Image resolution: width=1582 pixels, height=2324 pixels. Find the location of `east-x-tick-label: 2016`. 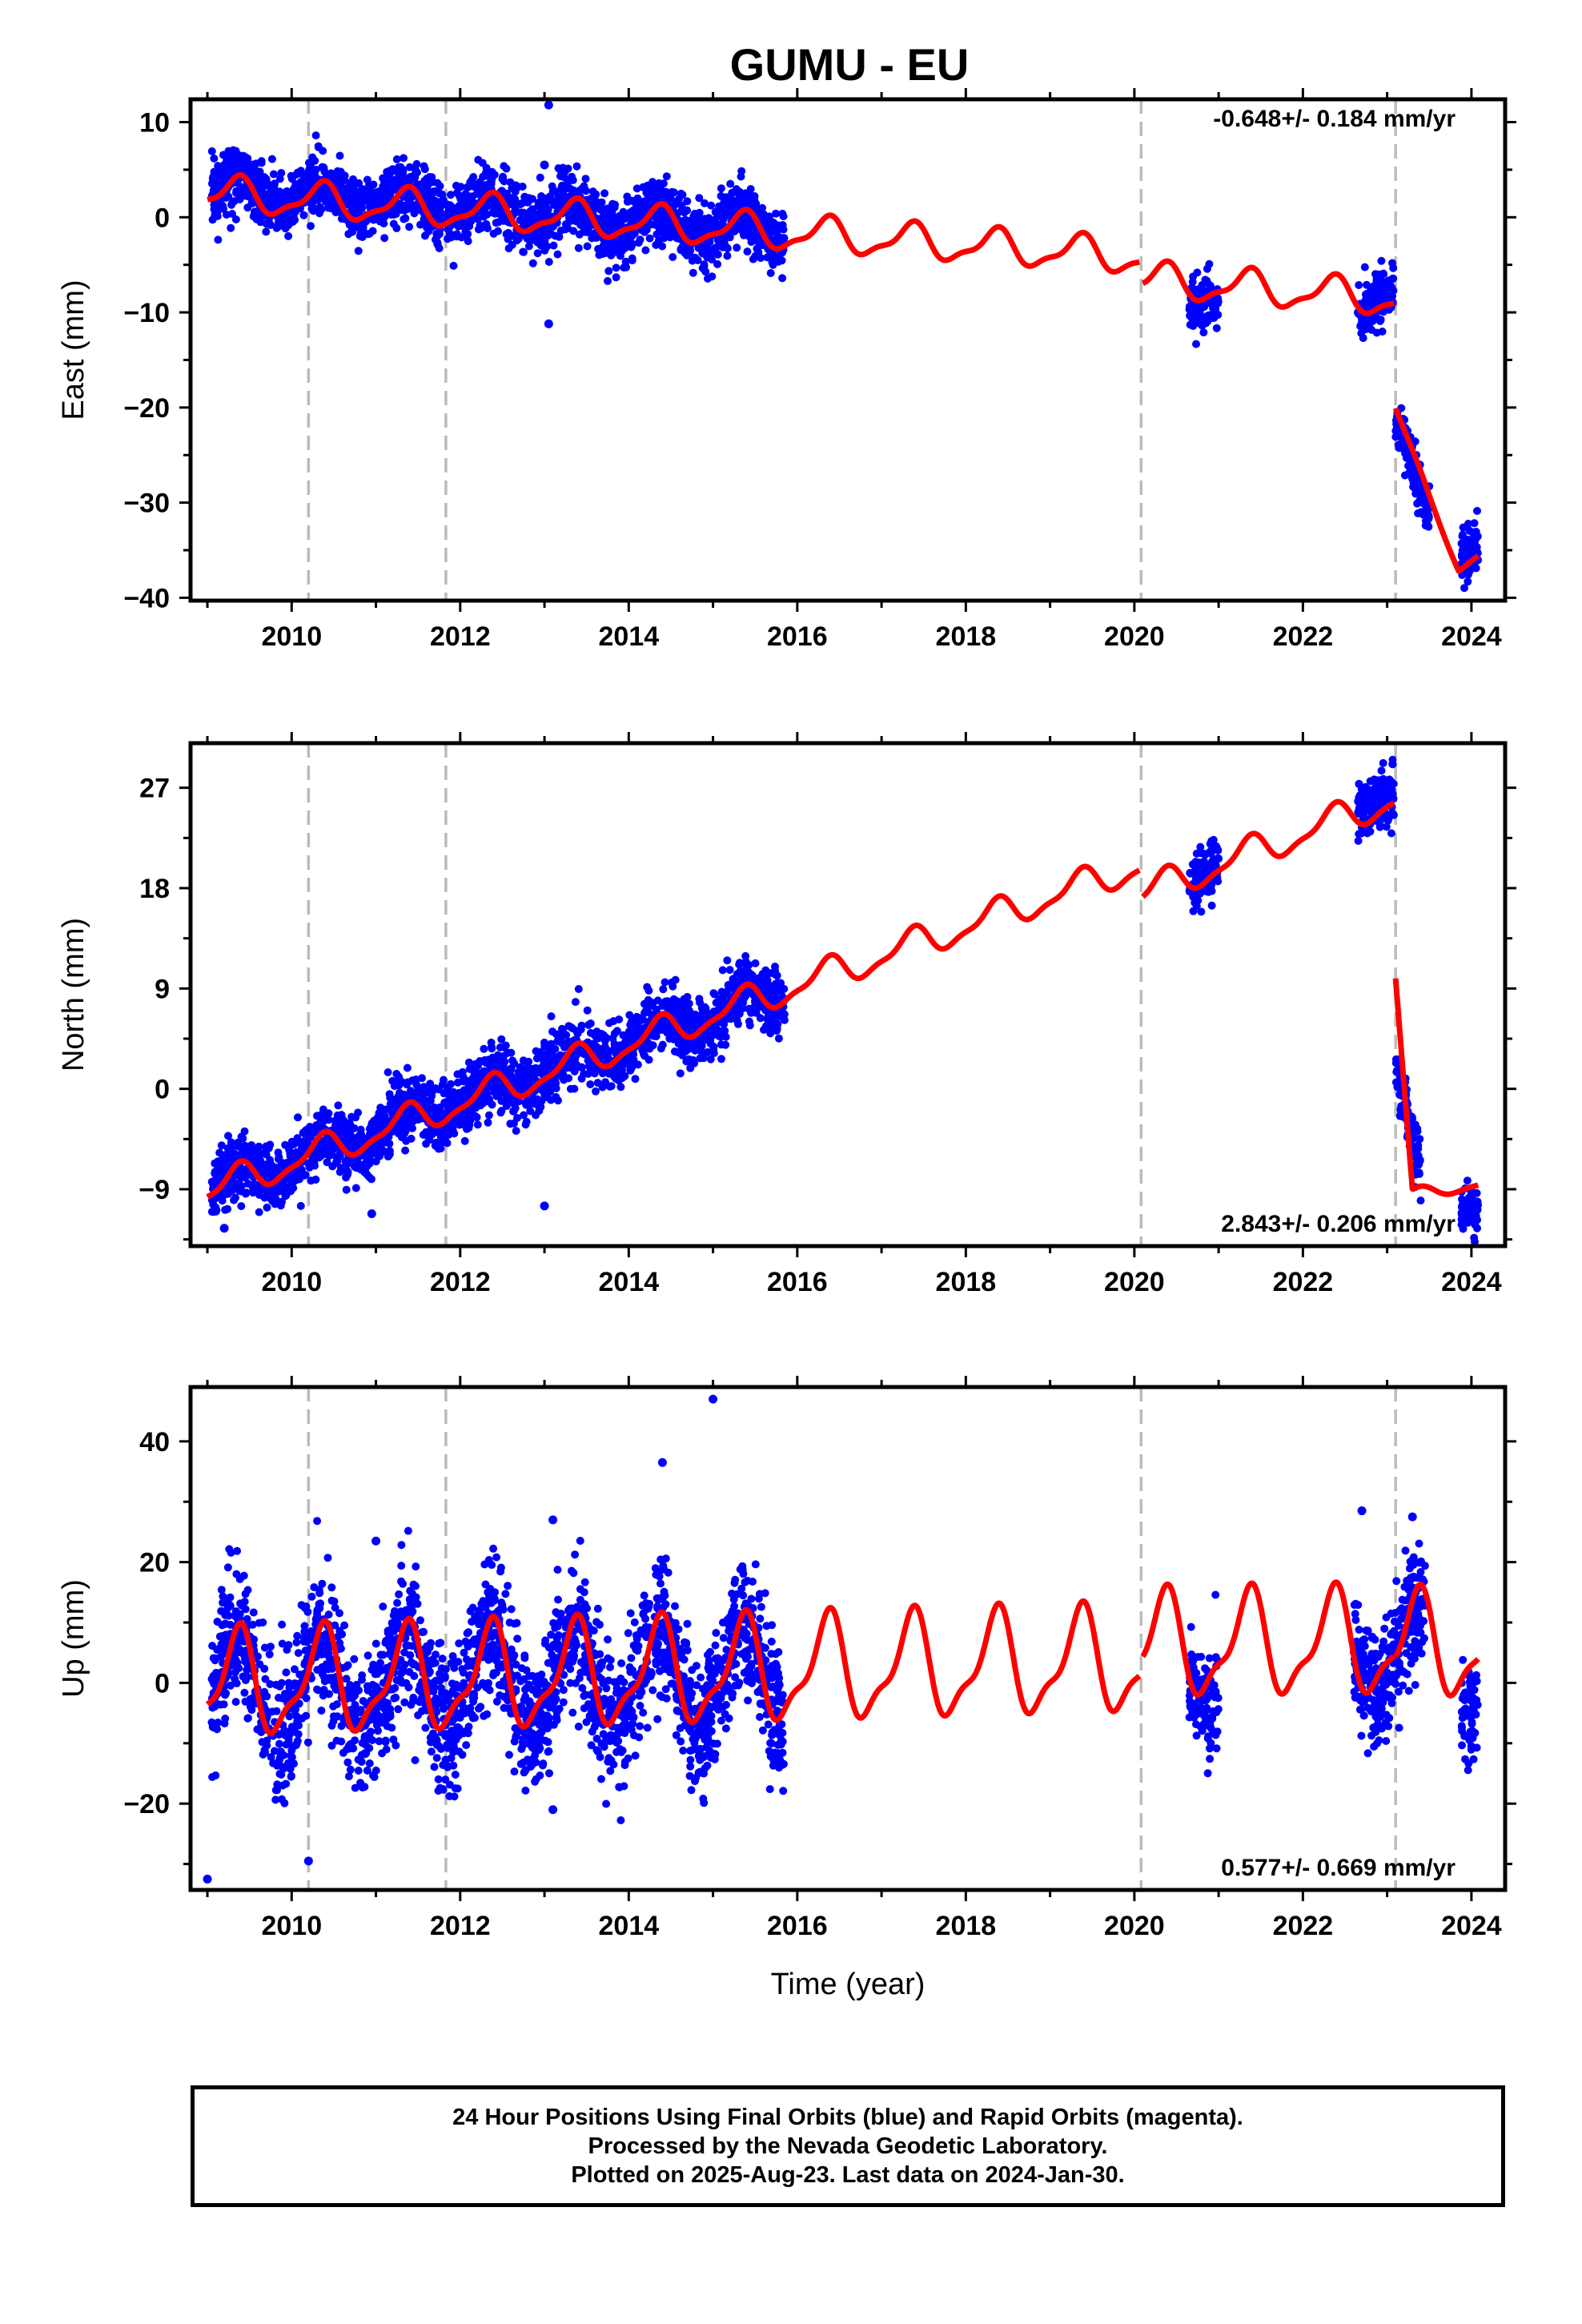

east-x-tick-label: 2016 is located at coordinates (797, 636).